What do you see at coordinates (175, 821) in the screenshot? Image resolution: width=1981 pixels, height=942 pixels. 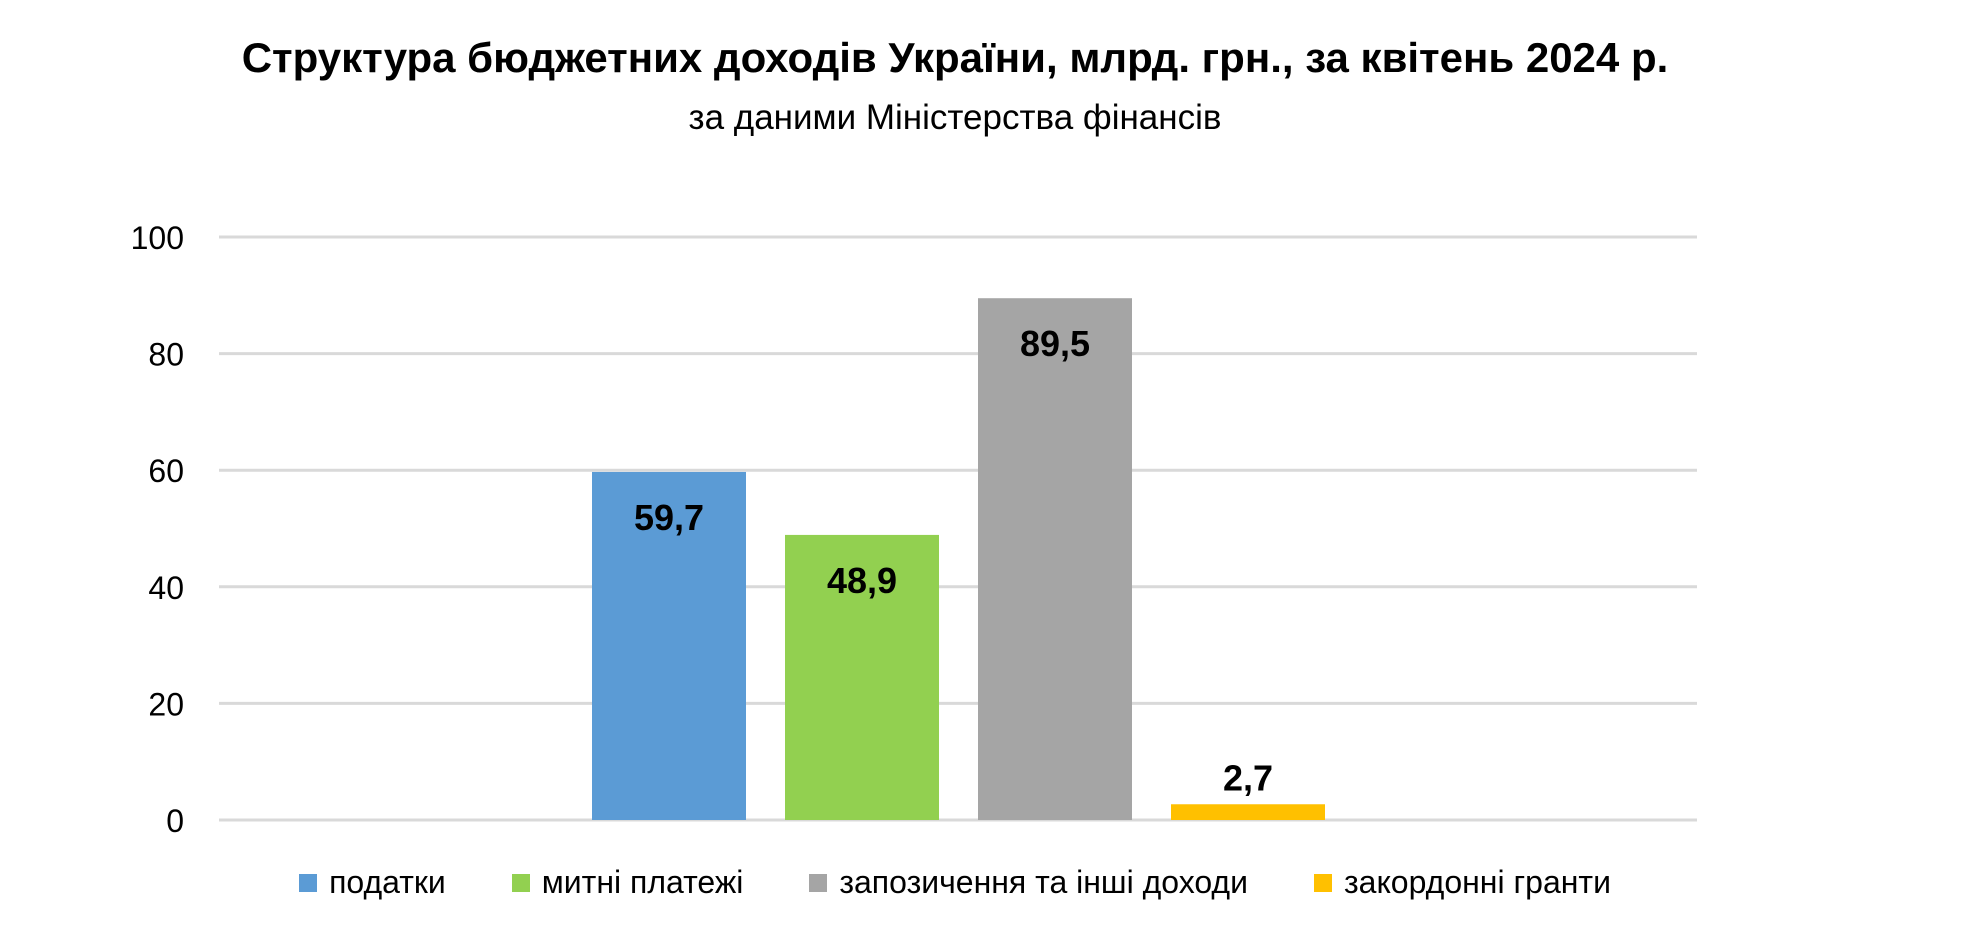 I see `y-tick-label: 0` at bounding box center [175, 821].